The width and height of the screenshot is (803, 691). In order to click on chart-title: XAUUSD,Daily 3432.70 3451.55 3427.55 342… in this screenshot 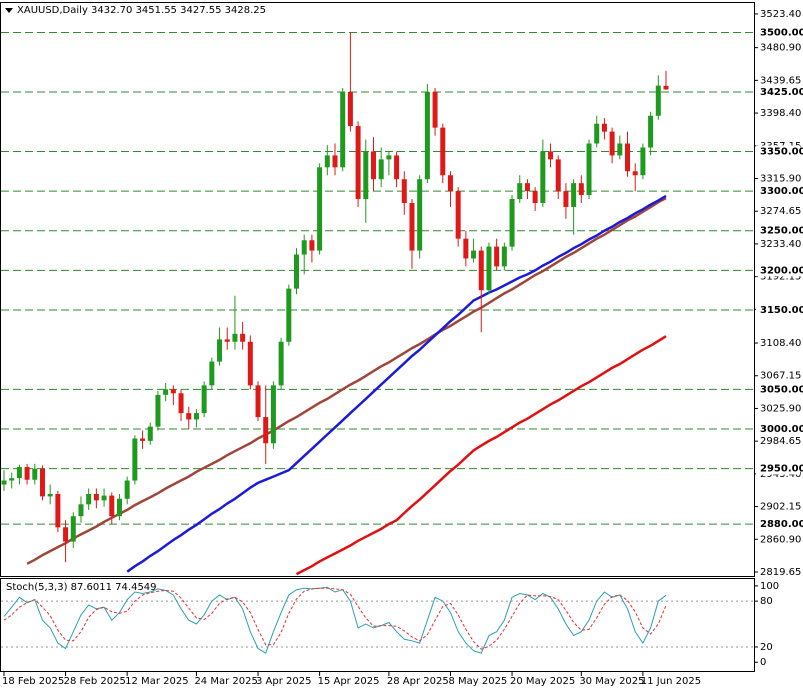, I will do `click(141, 10)`.